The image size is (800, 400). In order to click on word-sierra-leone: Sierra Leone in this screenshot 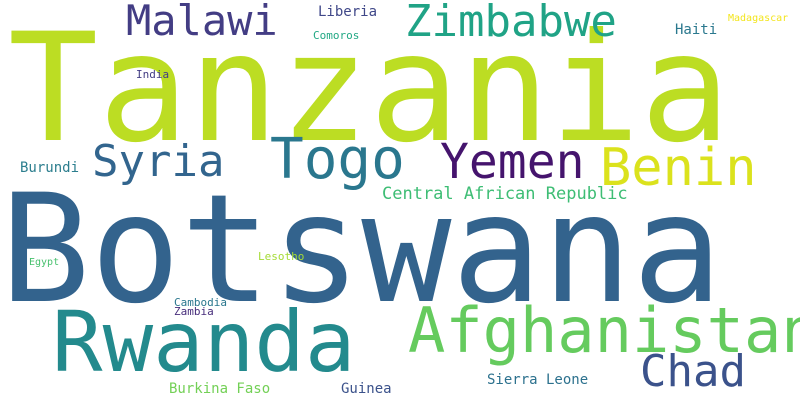, I will do `click(538, 380)`.